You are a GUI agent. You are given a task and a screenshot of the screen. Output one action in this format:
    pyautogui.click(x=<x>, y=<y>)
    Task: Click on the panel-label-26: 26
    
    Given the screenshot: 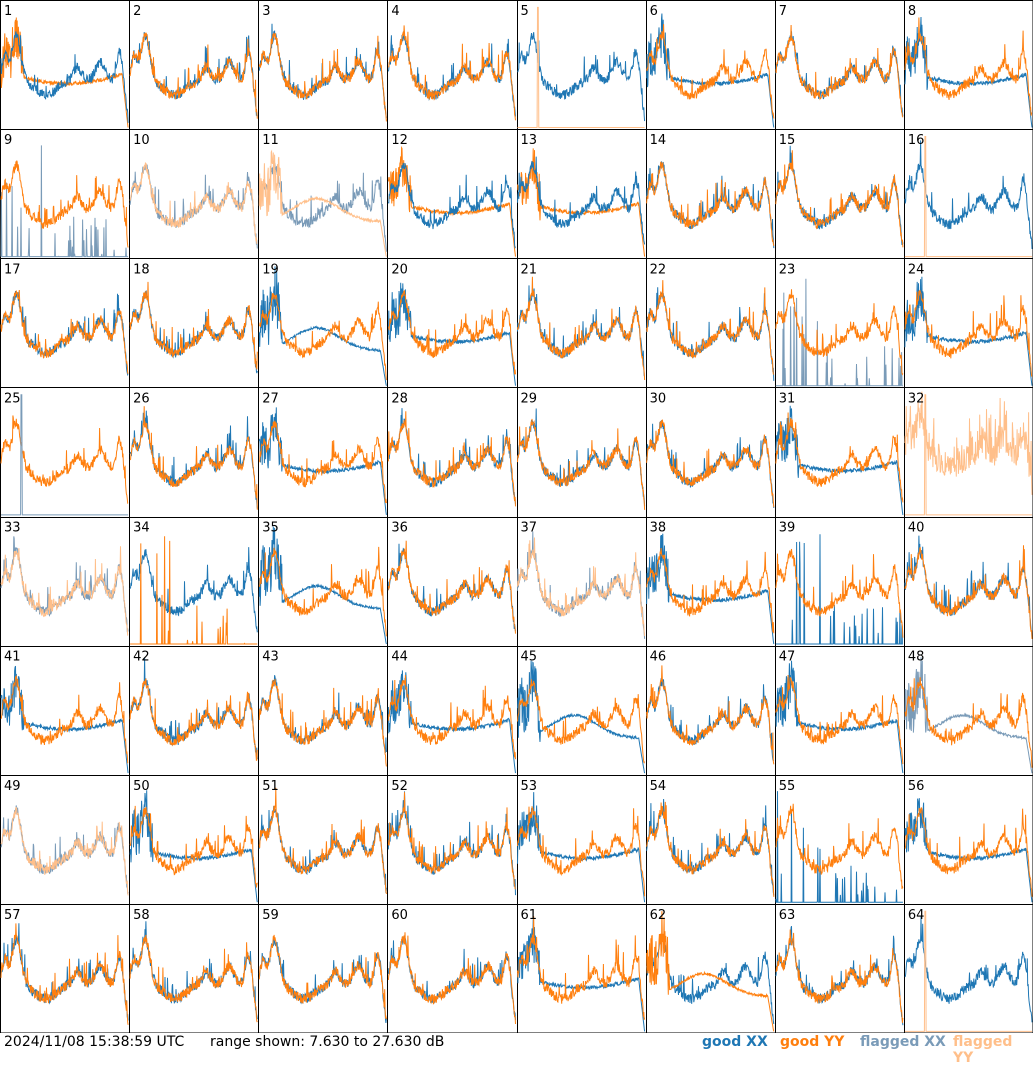 What is the action you would take?
    pyautogui.click(x=141, y=398)
    